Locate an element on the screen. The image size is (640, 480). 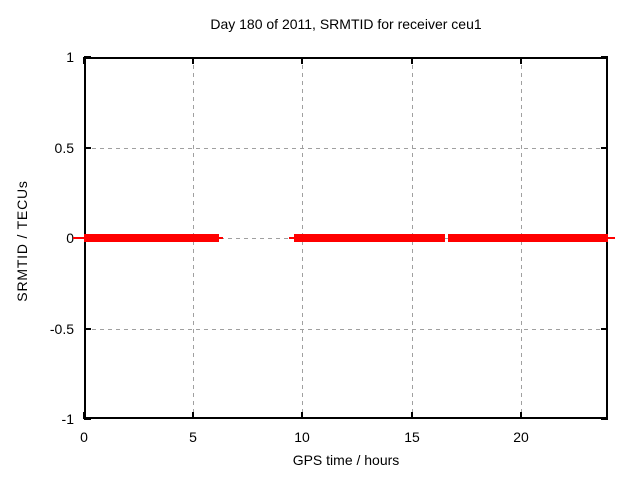
x-tick-label: 5 is located at coordinates (193, 437).